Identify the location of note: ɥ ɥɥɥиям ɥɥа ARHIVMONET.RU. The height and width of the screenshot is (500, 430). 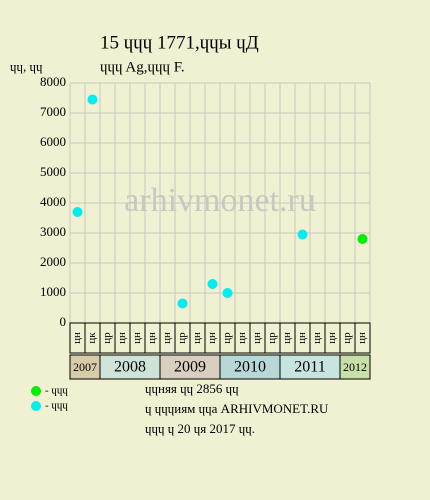
(237, 408).